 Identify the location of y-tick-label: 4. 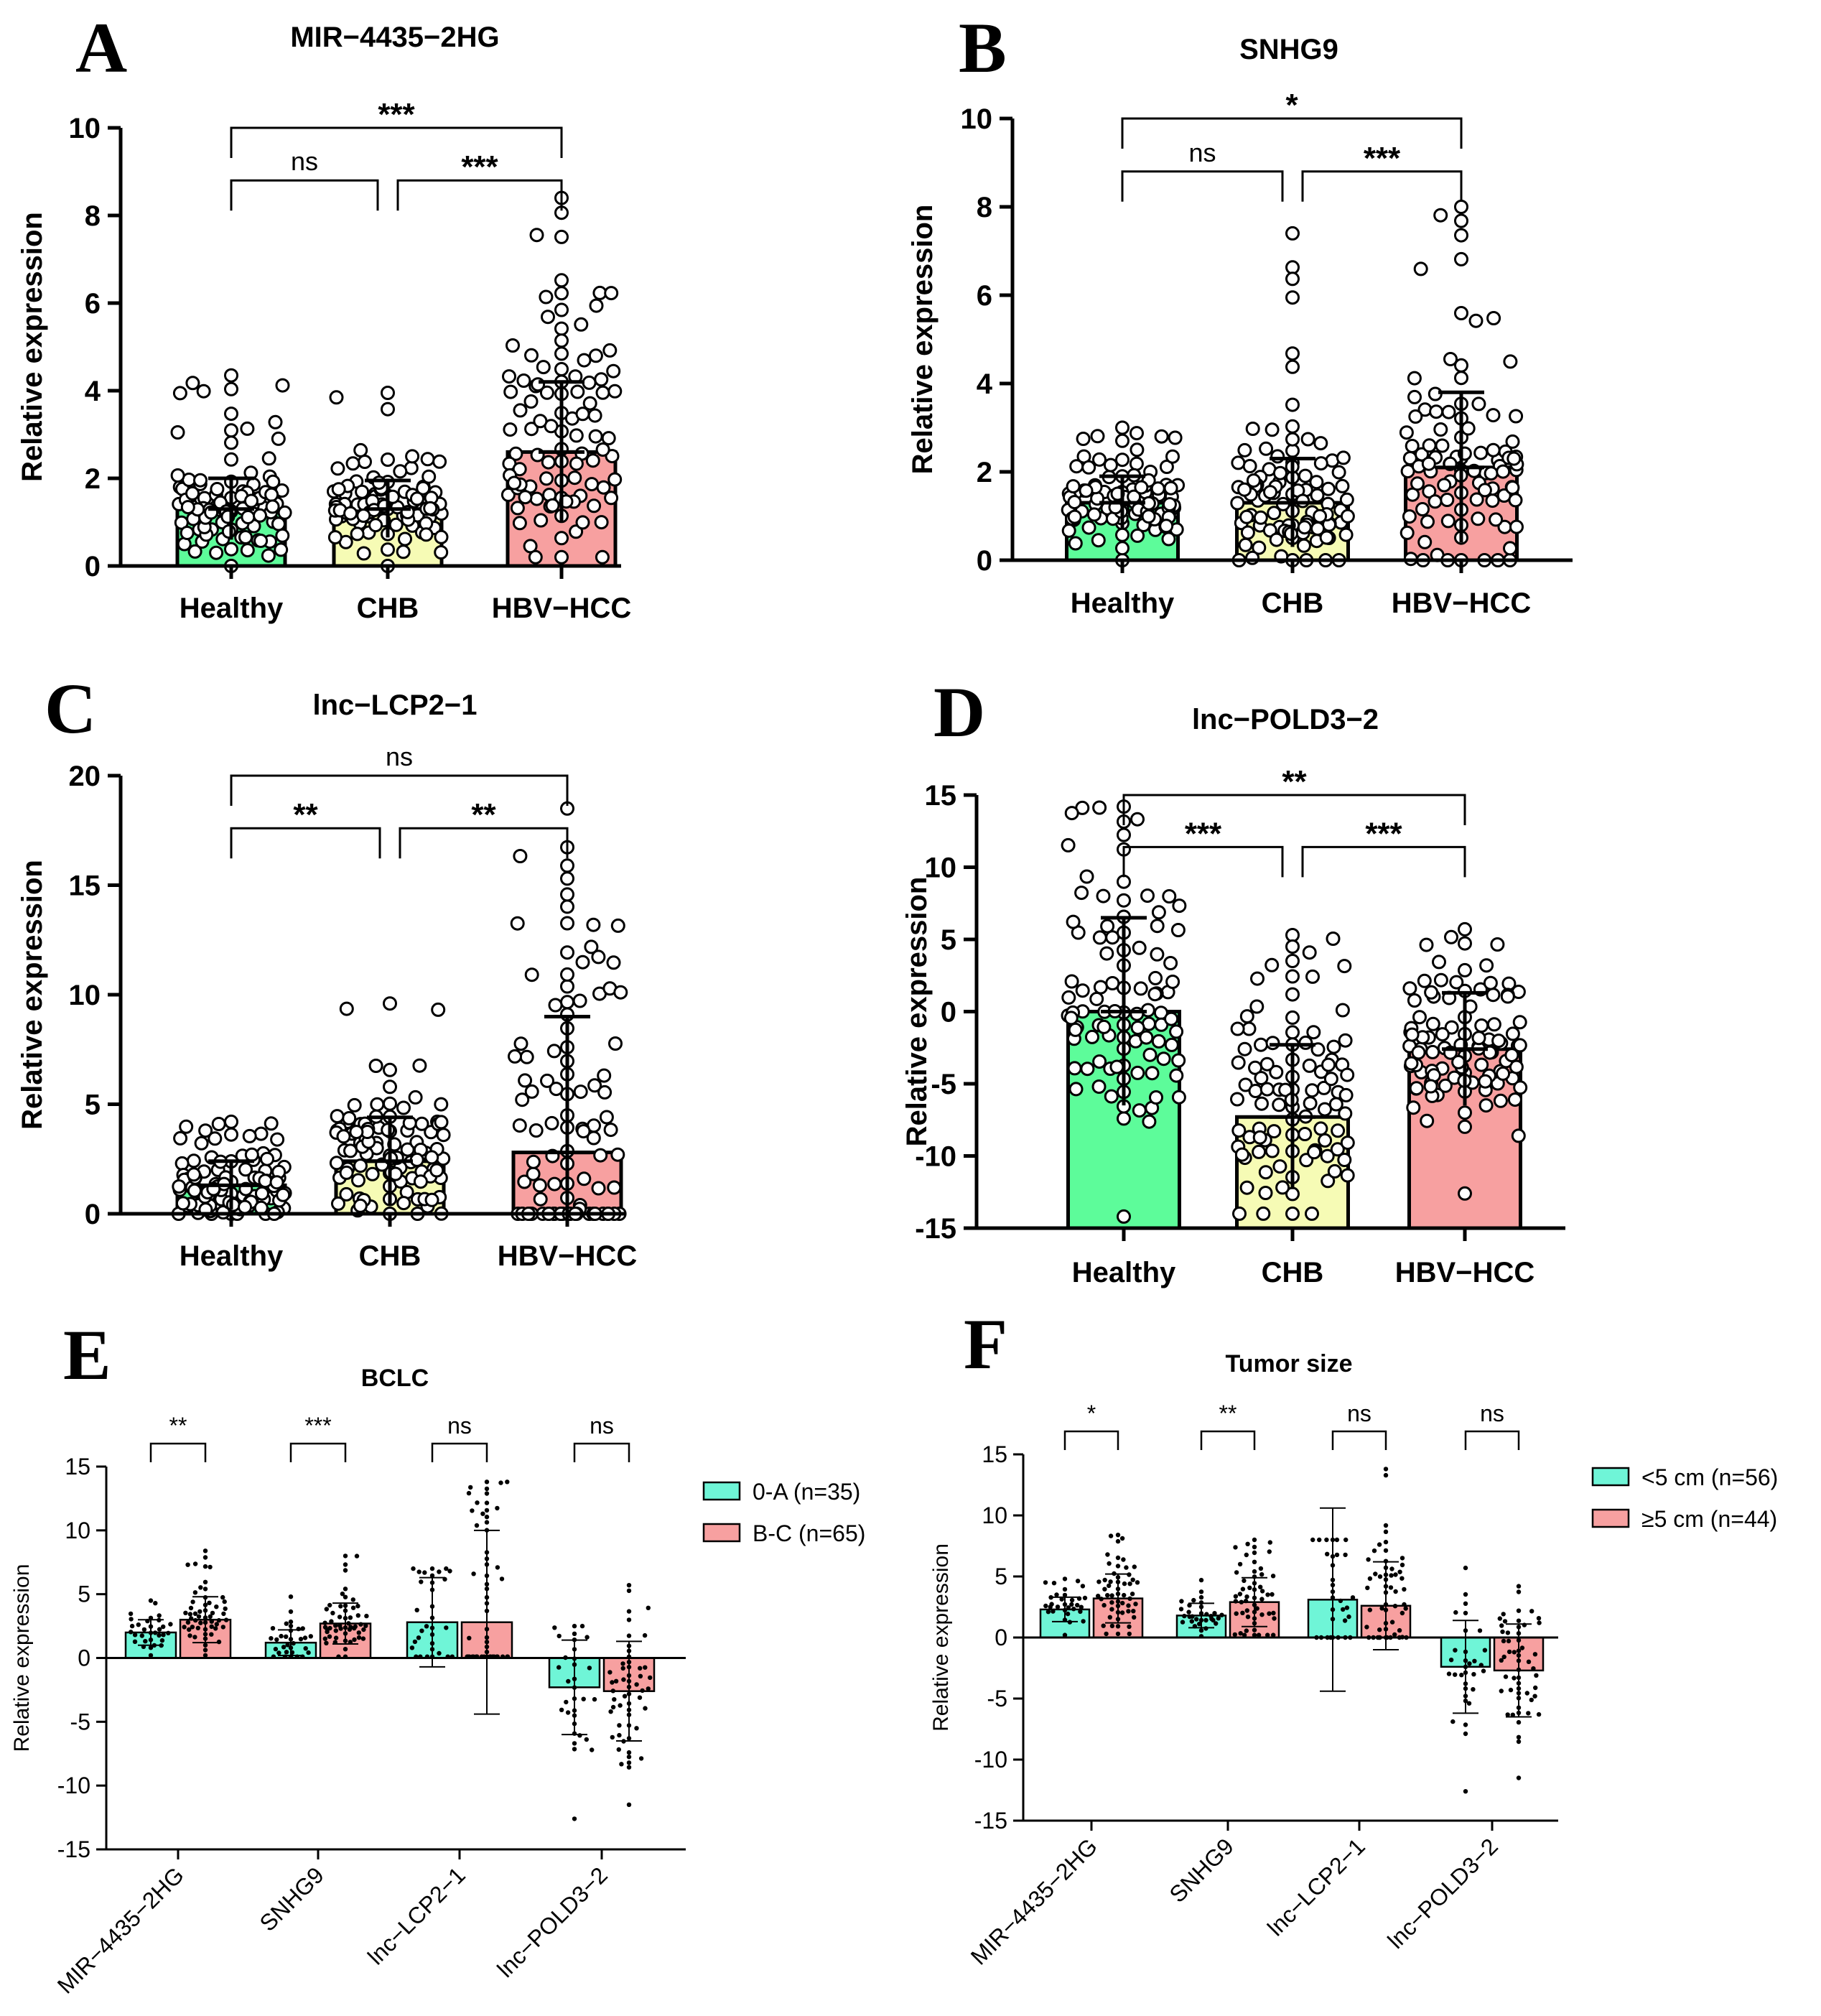
(93, 391).